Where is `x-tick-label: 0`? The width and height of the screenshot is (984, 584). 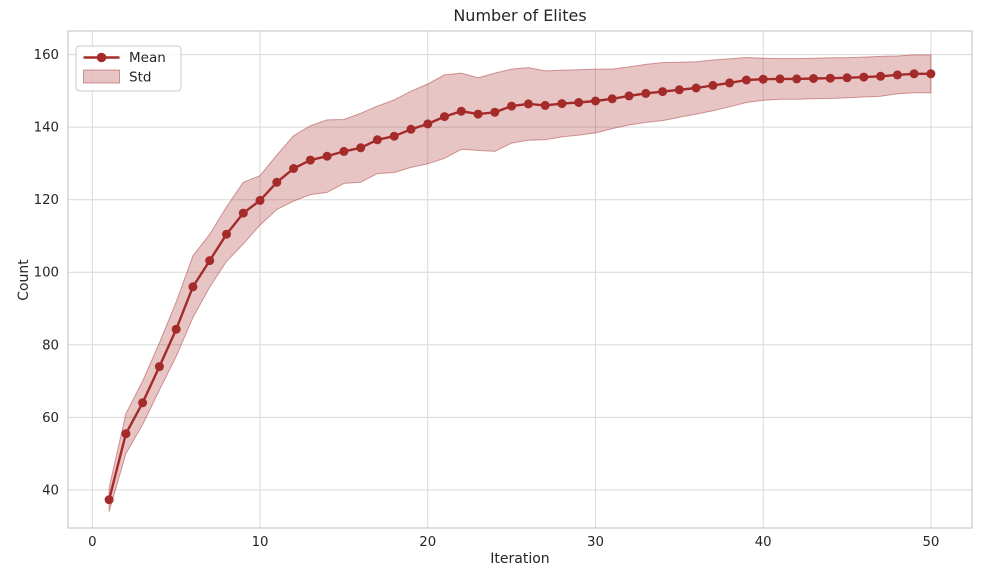 x-tick-label: 0 is located at coordinates (92, 542).